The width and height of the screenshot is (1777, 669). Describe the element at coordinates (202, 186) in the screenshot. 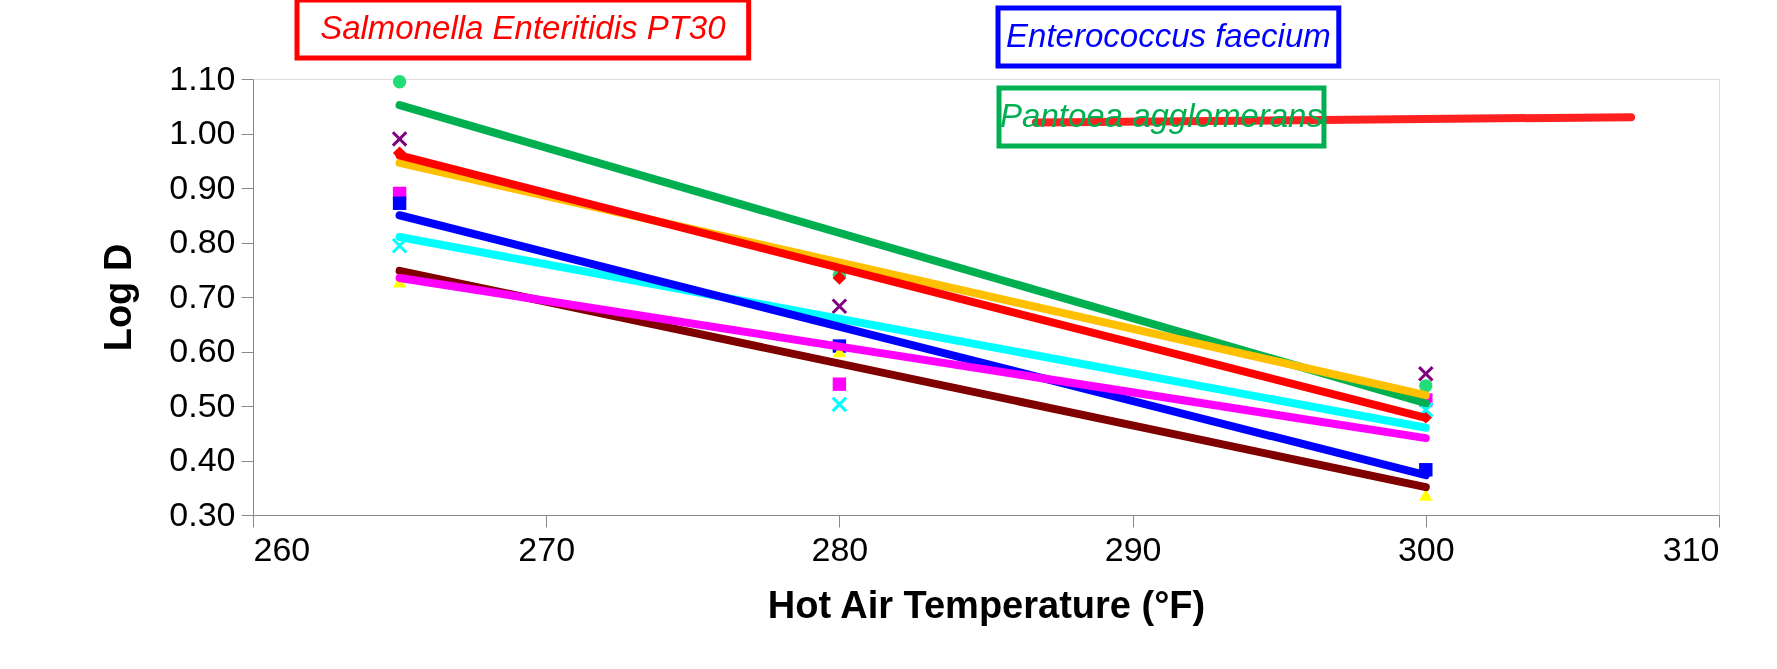

I see `y-tick-label: 0.90` at that location.